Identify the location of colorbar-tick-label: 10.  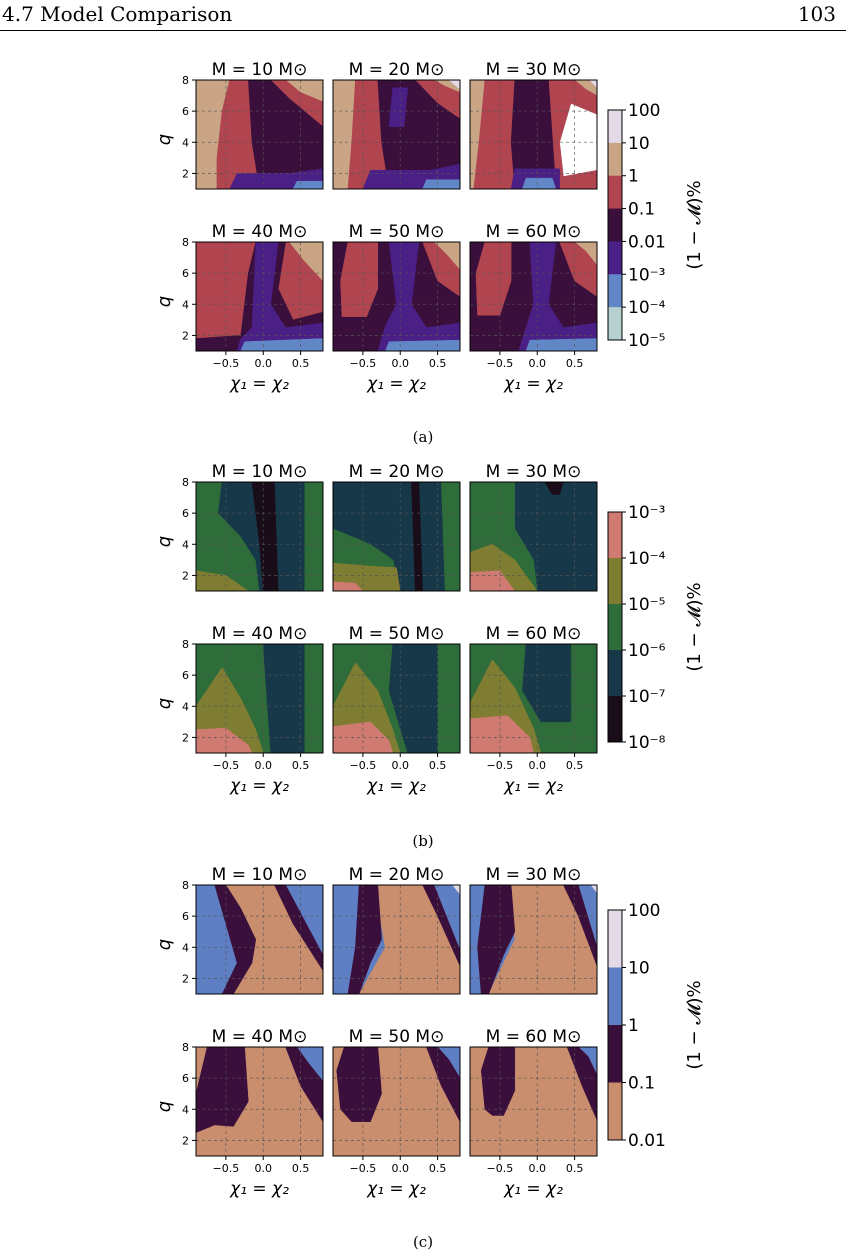
(639, 969).